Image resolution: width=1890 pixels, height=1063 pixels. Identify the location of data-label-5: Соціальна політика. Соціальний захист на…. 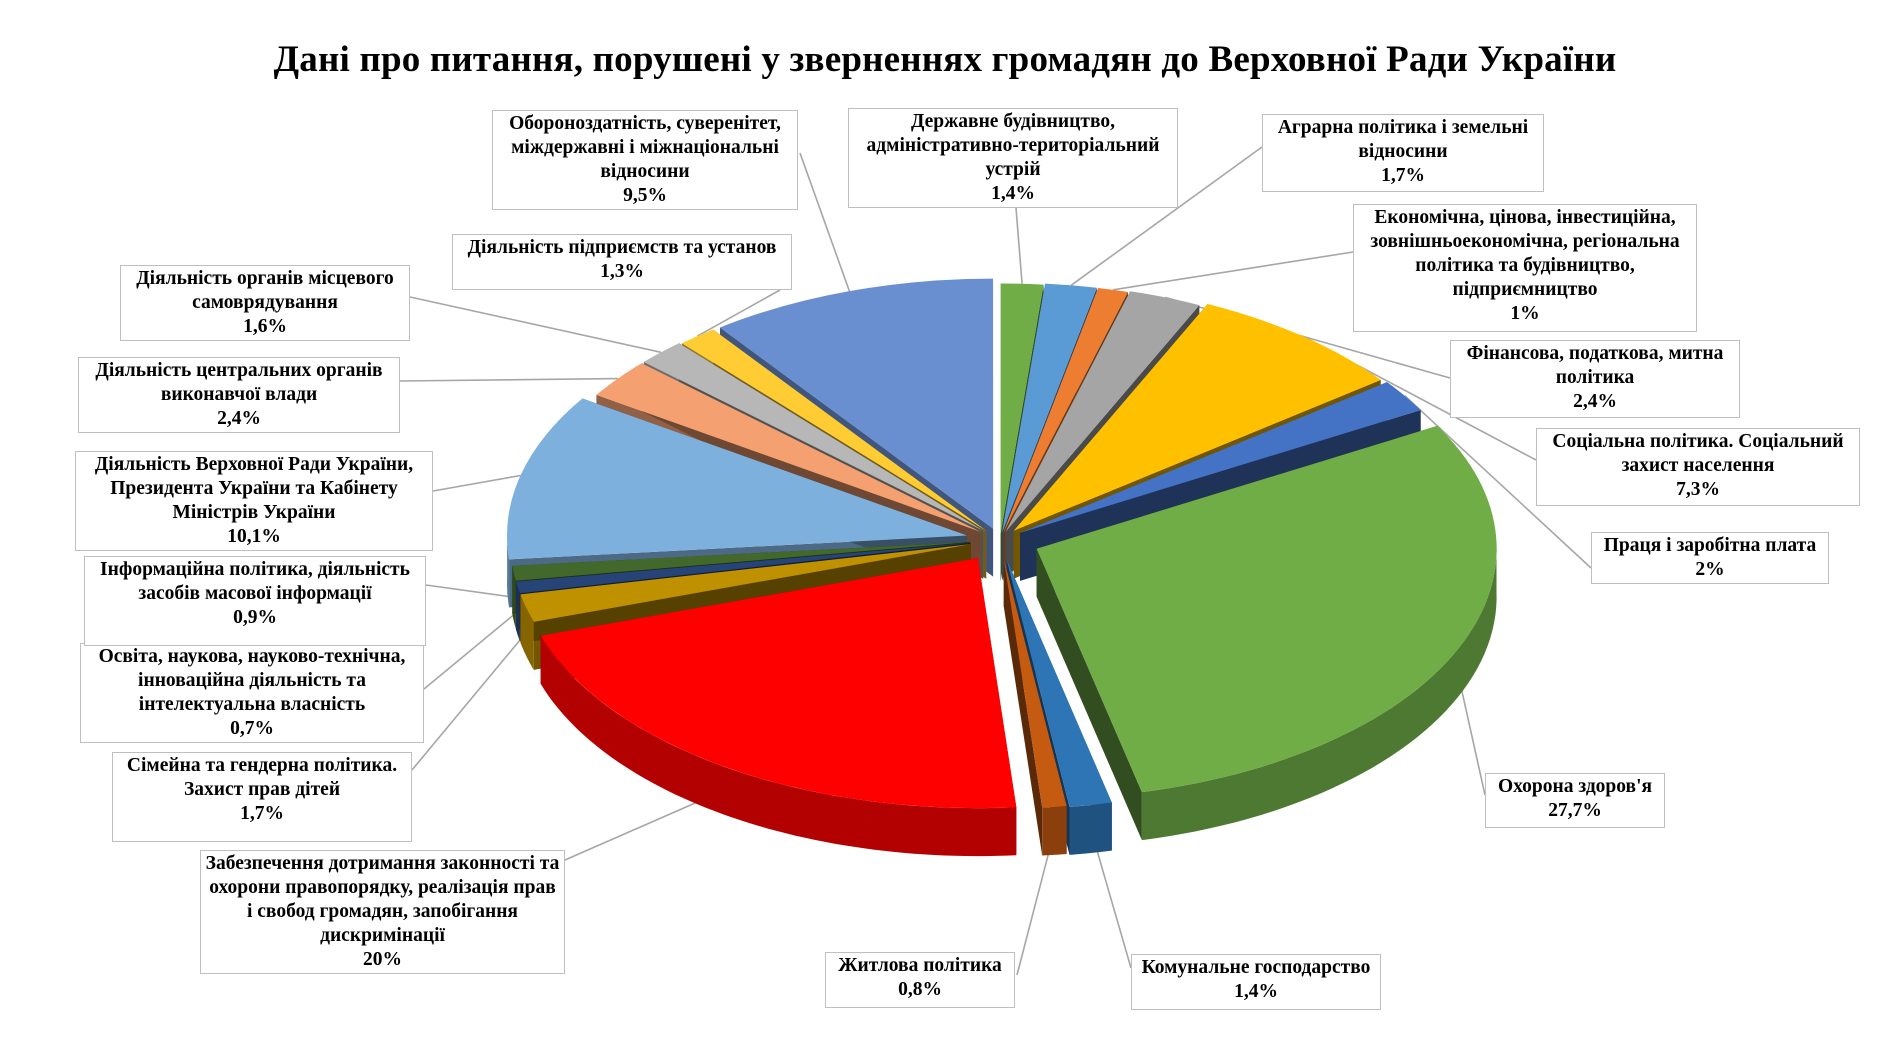
(1698, 467).